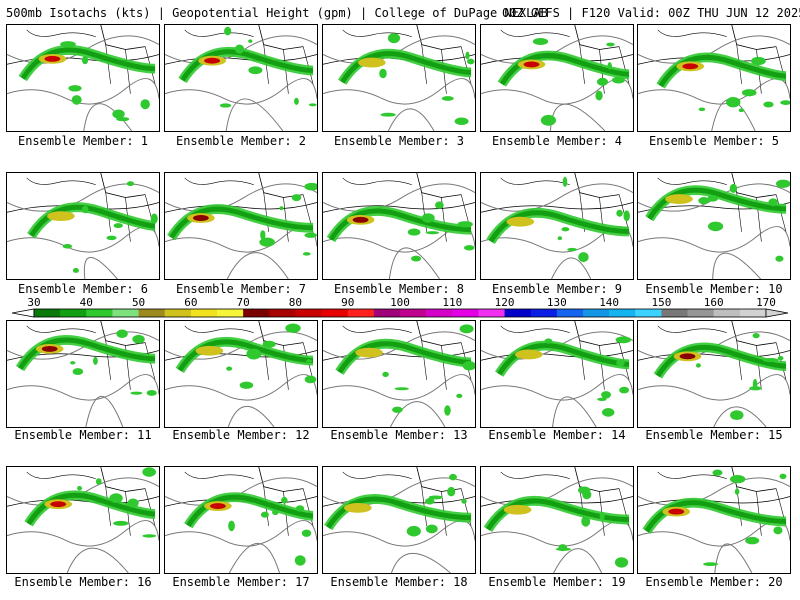 The width and height of the screenshot is (800, 600). I want to click on ensemble-member-label: Ensemble Member: 5, so click(714, 141).